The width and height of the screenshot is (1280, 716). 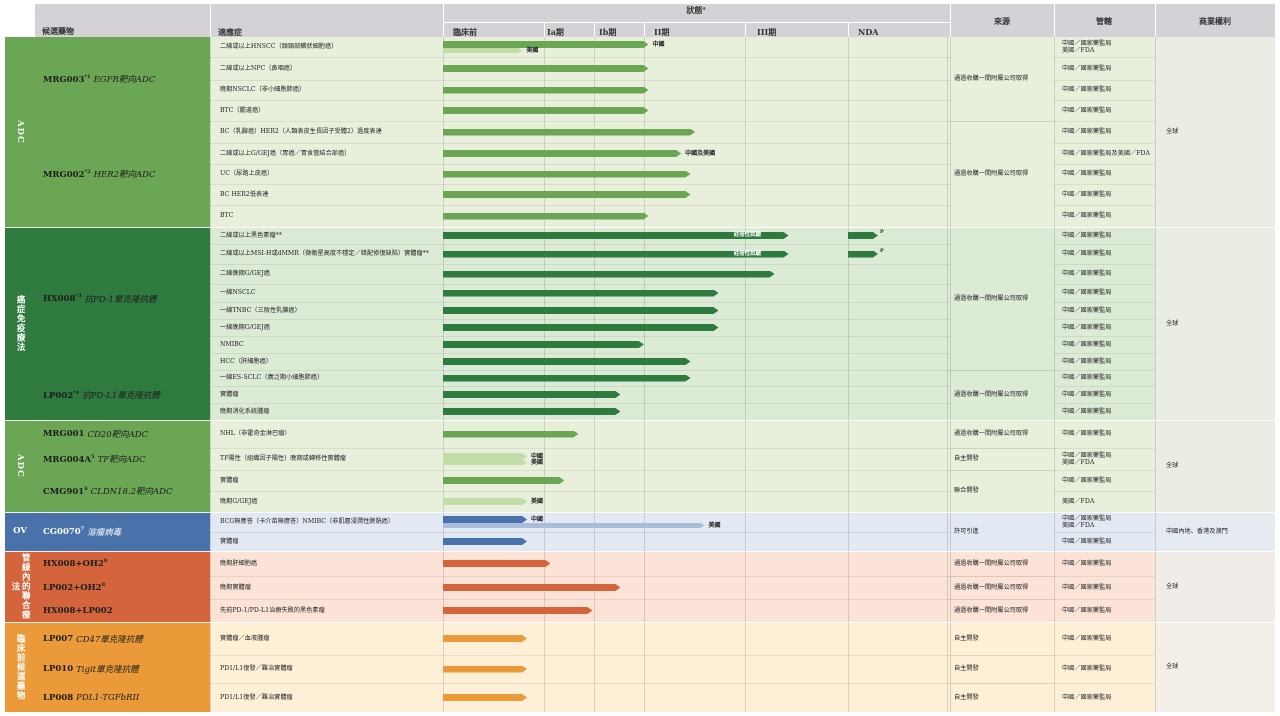 I want to click on drug-target: 抗PD-L1單克隆抗體, so click(x=121, y=396).